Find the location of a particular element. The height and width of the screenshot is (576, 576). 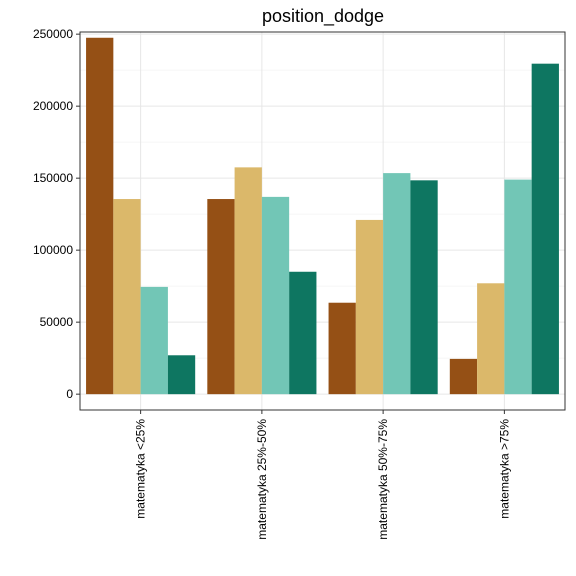

x-tick-label: matematyka 50%-75% is located at coordinates (383, 479).